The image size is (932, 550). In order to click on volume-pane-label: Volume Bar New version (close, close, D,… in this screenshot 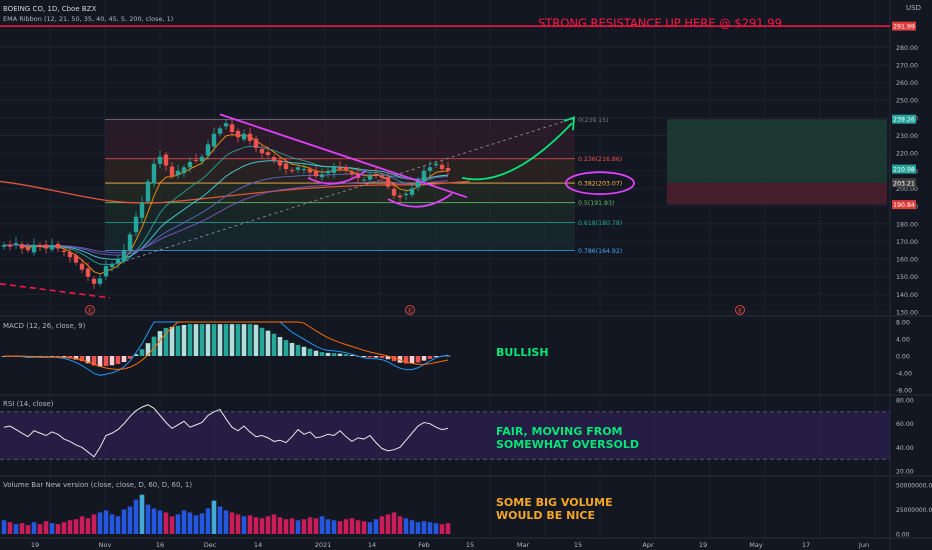, I will do `click(98, 485)`.